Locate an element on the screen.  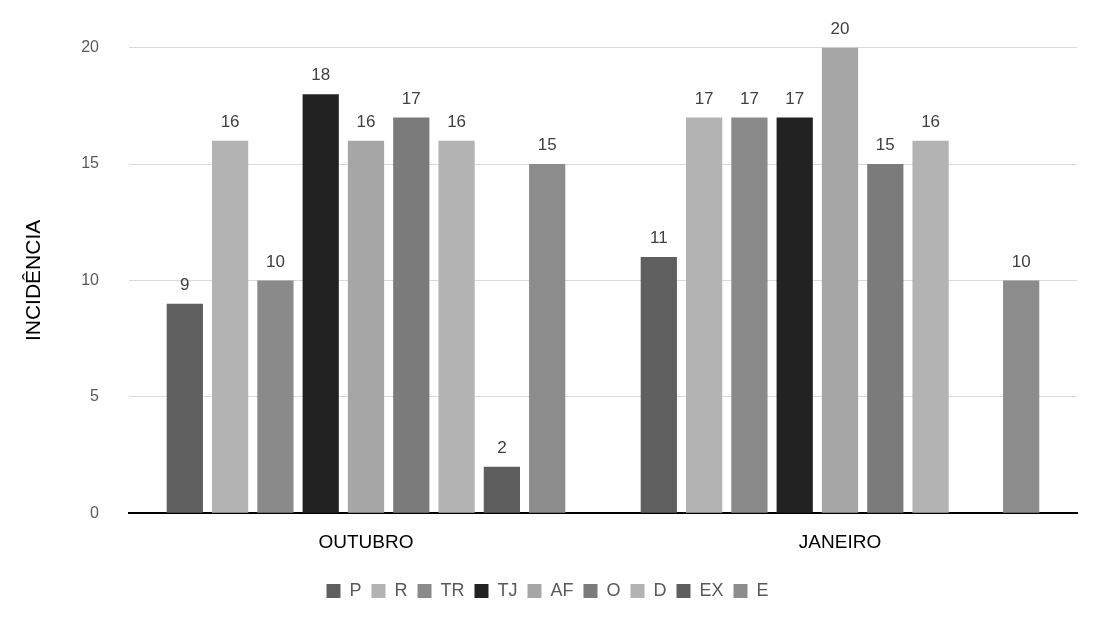
y-tick-label: 10 is located at coordinates (90, 279).